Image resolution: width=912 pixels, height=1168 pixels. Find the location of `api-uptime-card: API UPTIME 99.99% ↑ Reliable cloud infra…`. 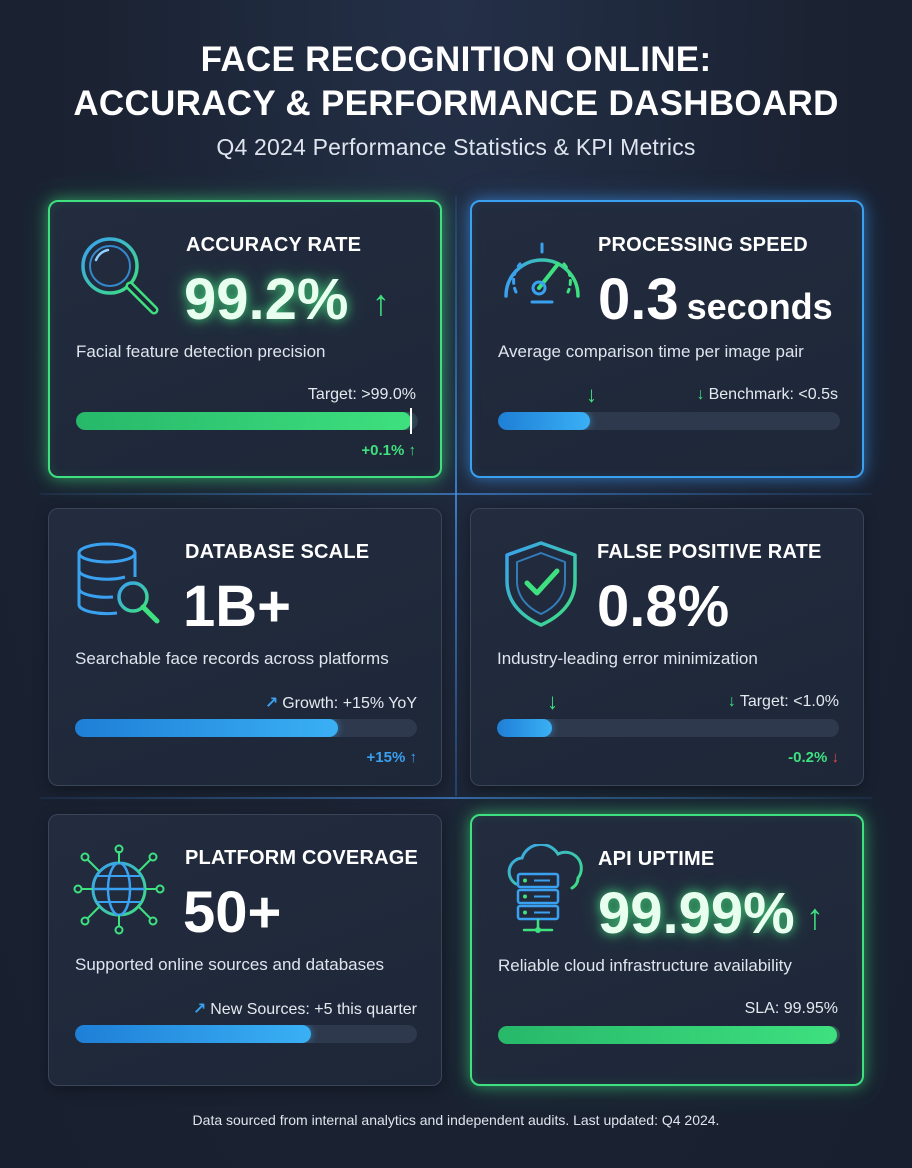

api-uptime-card: API UPTIME 99.99% ↑ Reliable cloud infra… is located at coordinates (667, 950).